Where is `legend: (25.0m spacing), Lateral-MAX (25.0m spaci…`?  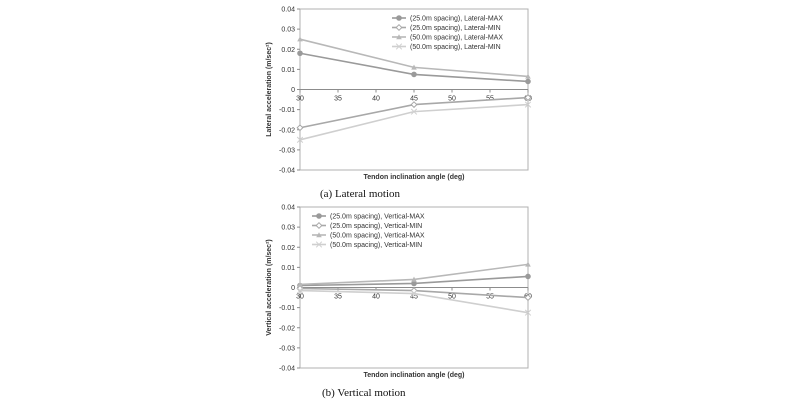 legend: (25.0m spacing), Lateral-MAX (25.0m spaci… is located at coordinates (447, 33).